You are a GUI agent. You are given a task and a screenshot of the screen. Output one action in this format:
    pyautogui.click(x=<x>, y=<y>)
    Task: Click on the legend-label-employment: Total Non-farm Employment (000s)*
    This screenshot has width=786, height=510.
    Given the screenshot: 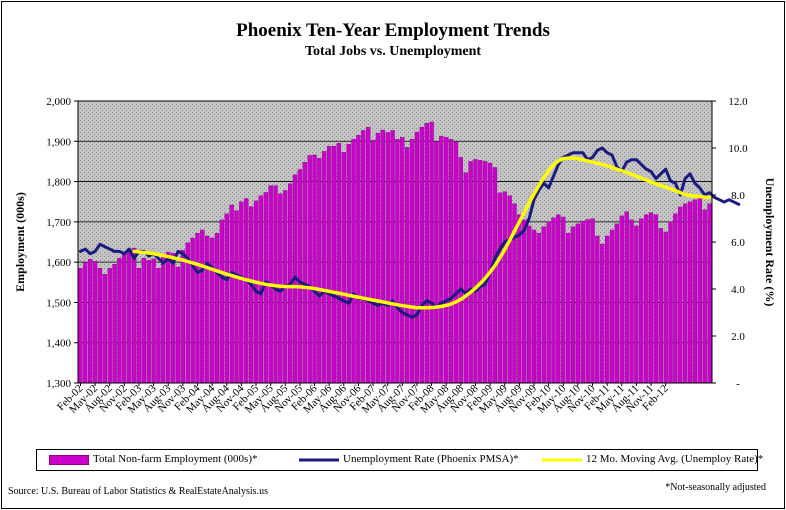 What is the action you would take?
    pyautogui.click(x=175, y=459)
    